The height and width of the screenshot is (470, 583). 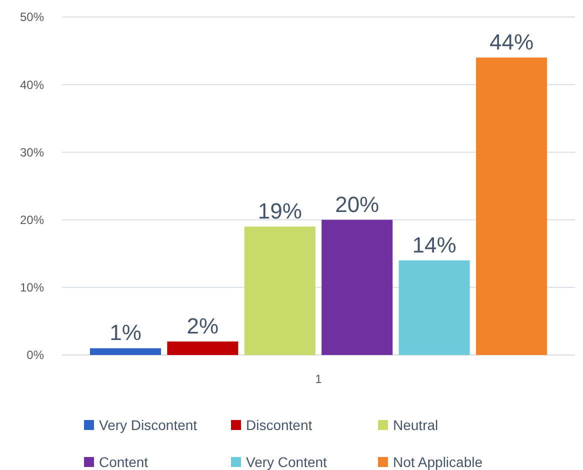 I want to click on y-tick-label: 40%, so click(x=32, y=85).